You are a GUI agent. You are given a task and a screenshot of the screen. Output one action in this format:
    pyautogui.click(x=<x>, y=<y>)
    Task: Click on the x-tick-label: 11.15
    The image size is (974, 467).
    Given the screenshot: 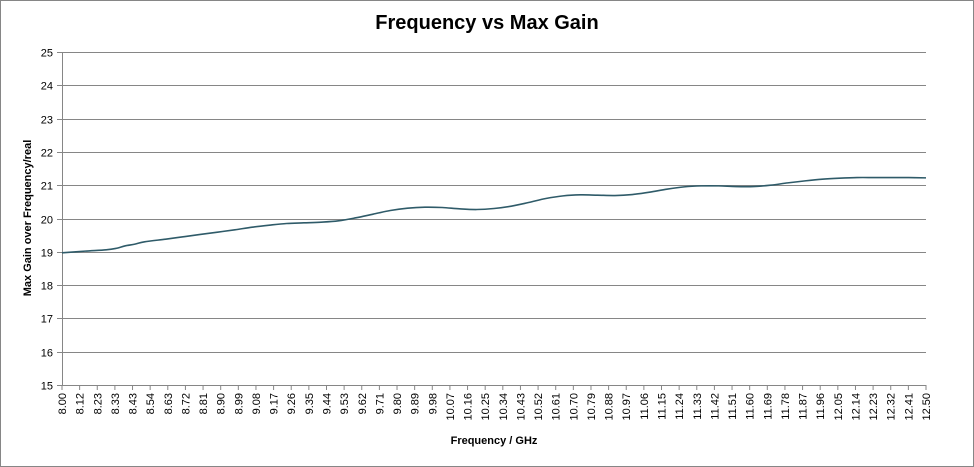 What is the action you would take?
    pyautogui.click(x=663, y=406)
    